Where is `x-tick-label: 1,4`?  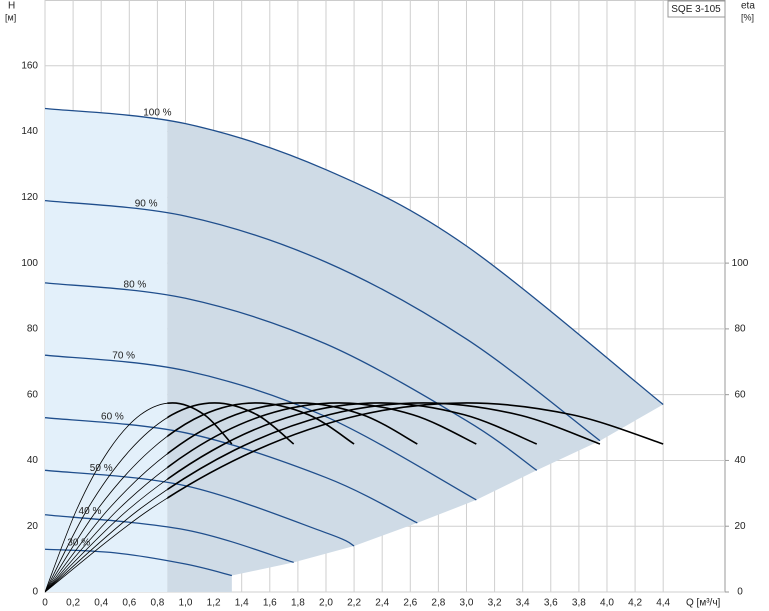 x-tick-label: 1,4 is located at coordinates (242, 603).